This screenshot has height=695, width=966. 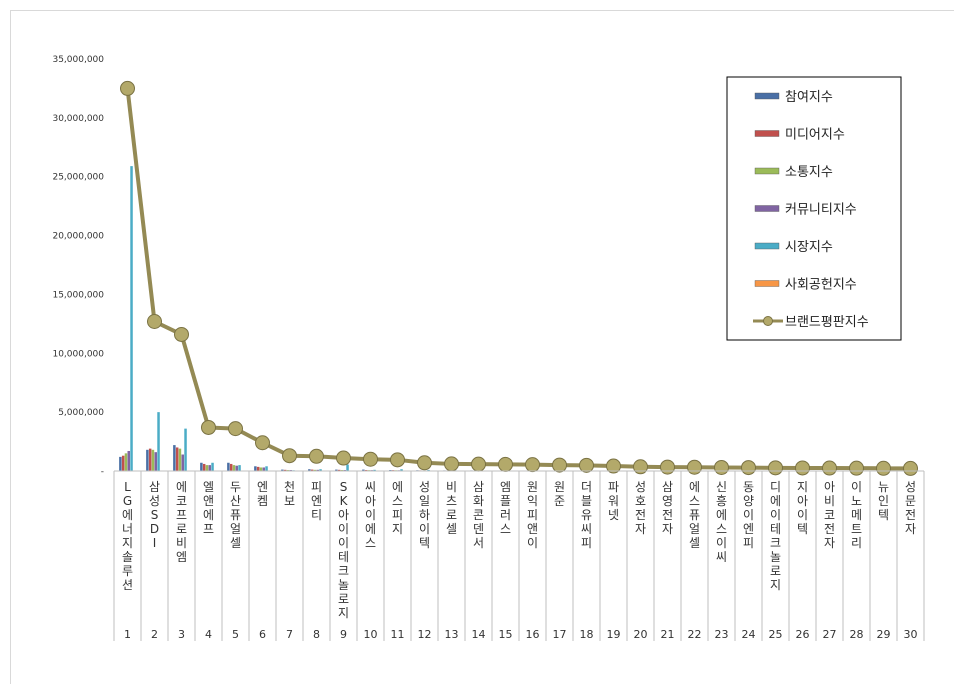 What do you see at coordinates (809, 97) in the screenshot?
I see `legend-label: 참여지수` at bounding box center [809, 97].